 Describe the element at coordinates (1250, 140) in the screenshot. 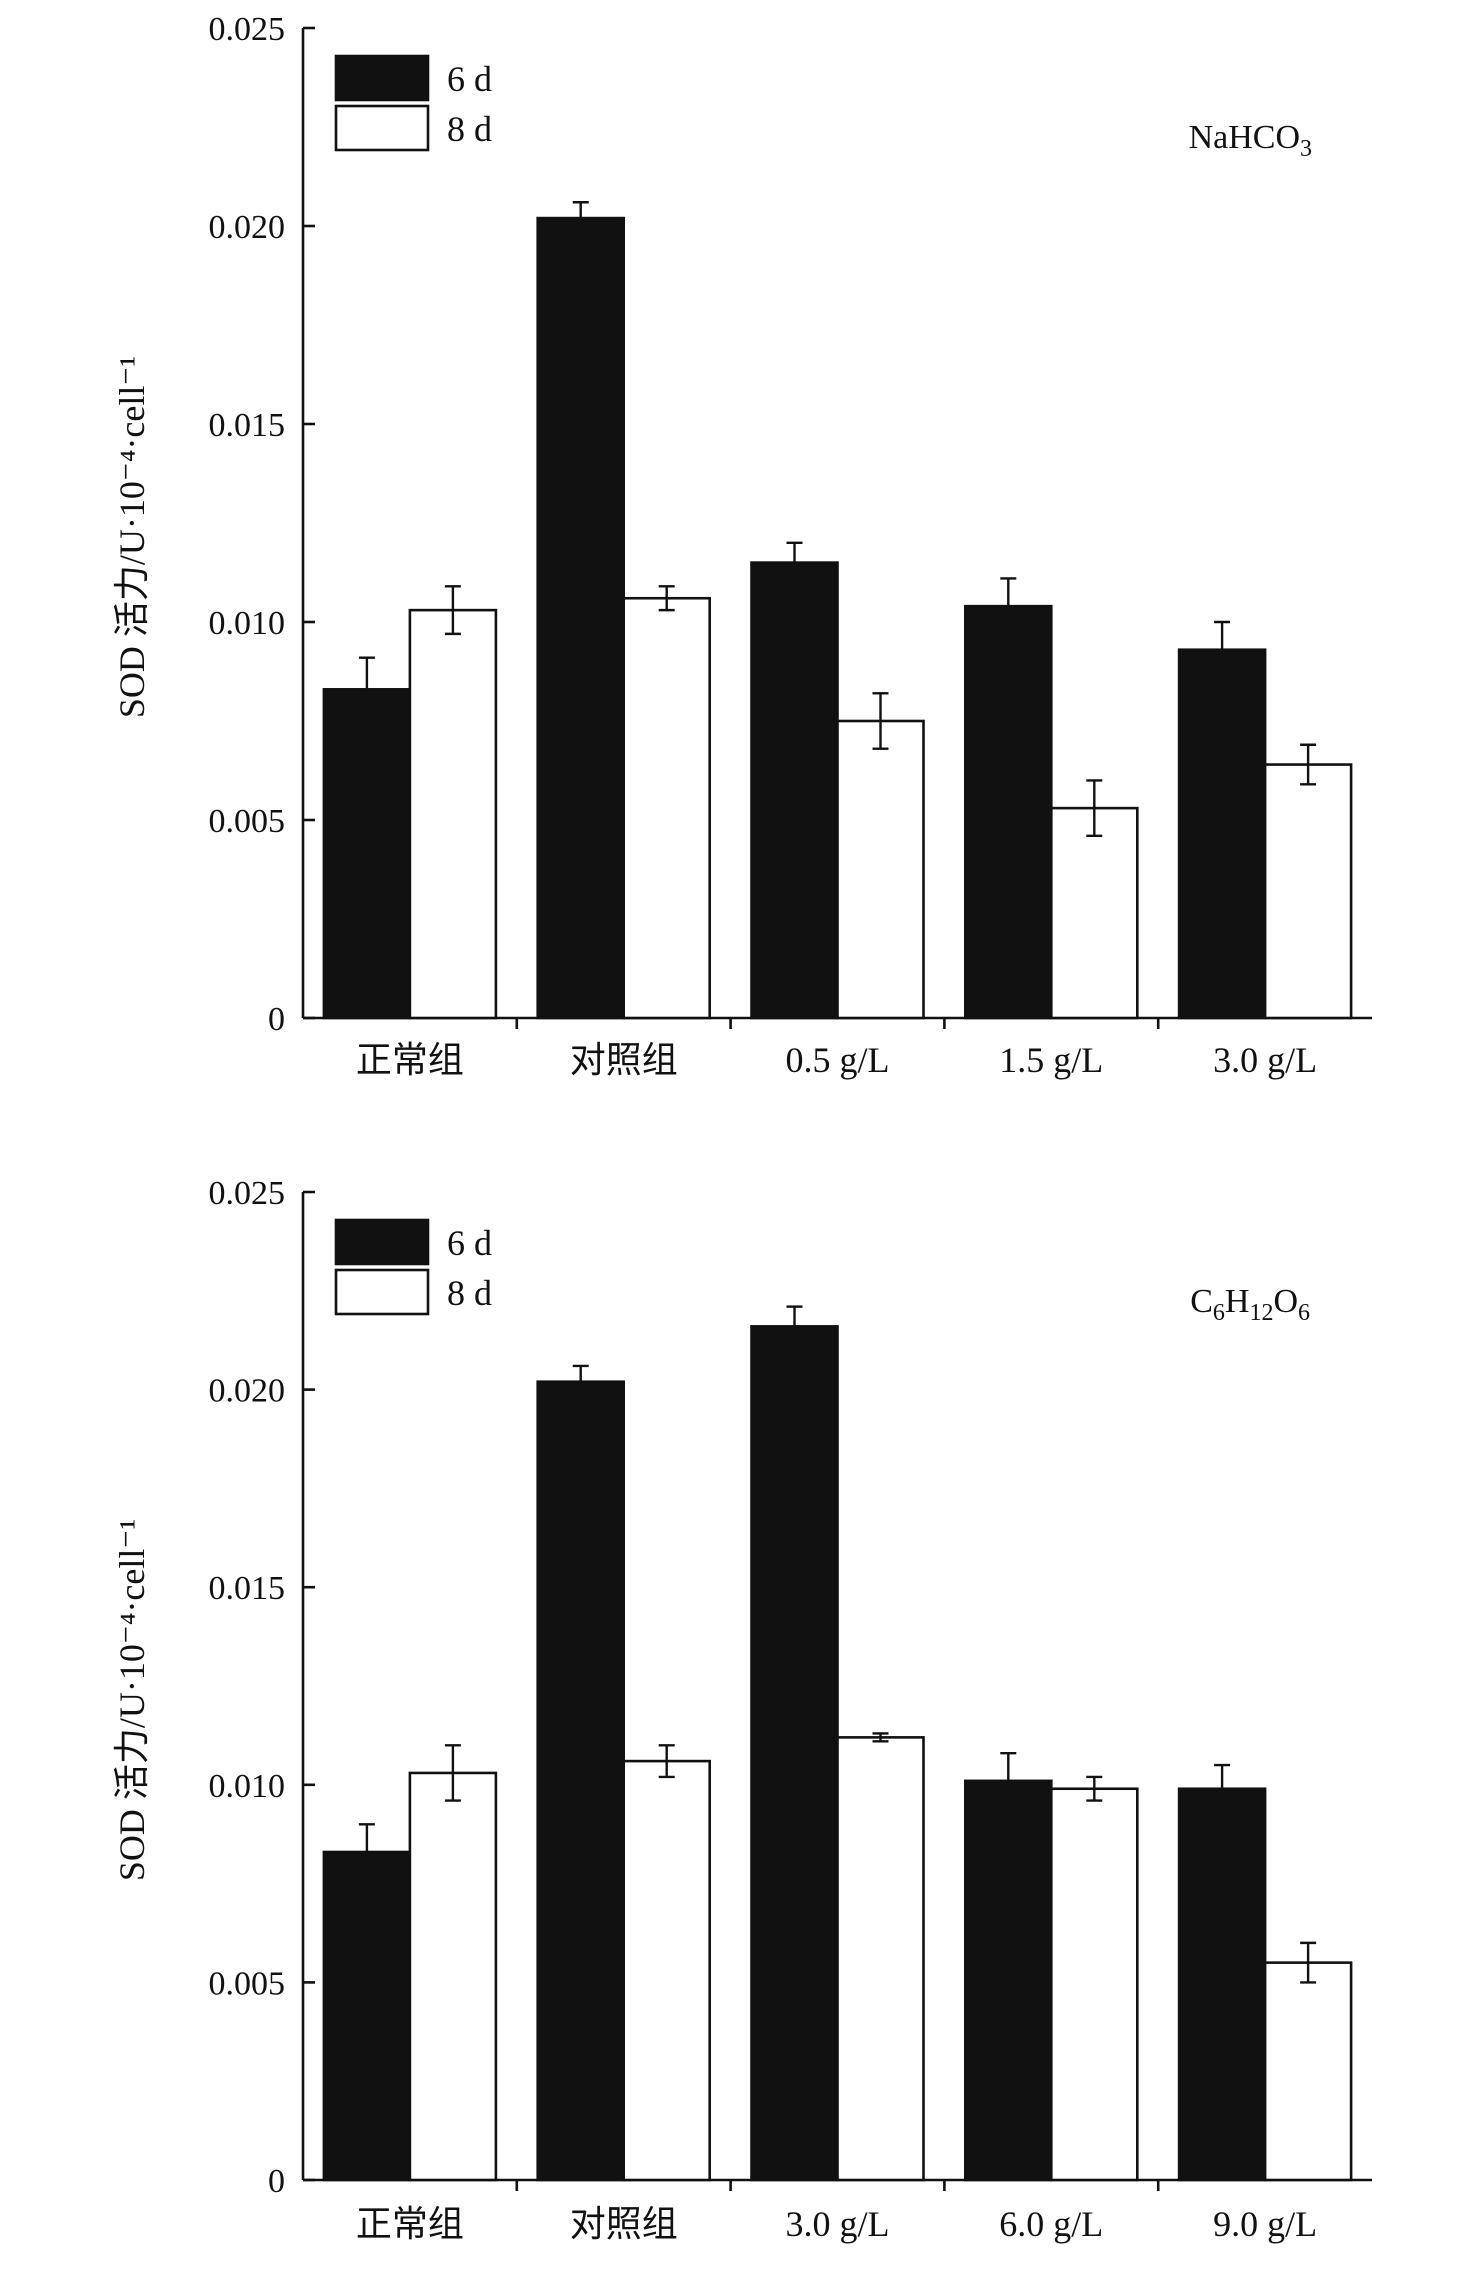

I see `panel-annotation: NaHCO3` at that location.